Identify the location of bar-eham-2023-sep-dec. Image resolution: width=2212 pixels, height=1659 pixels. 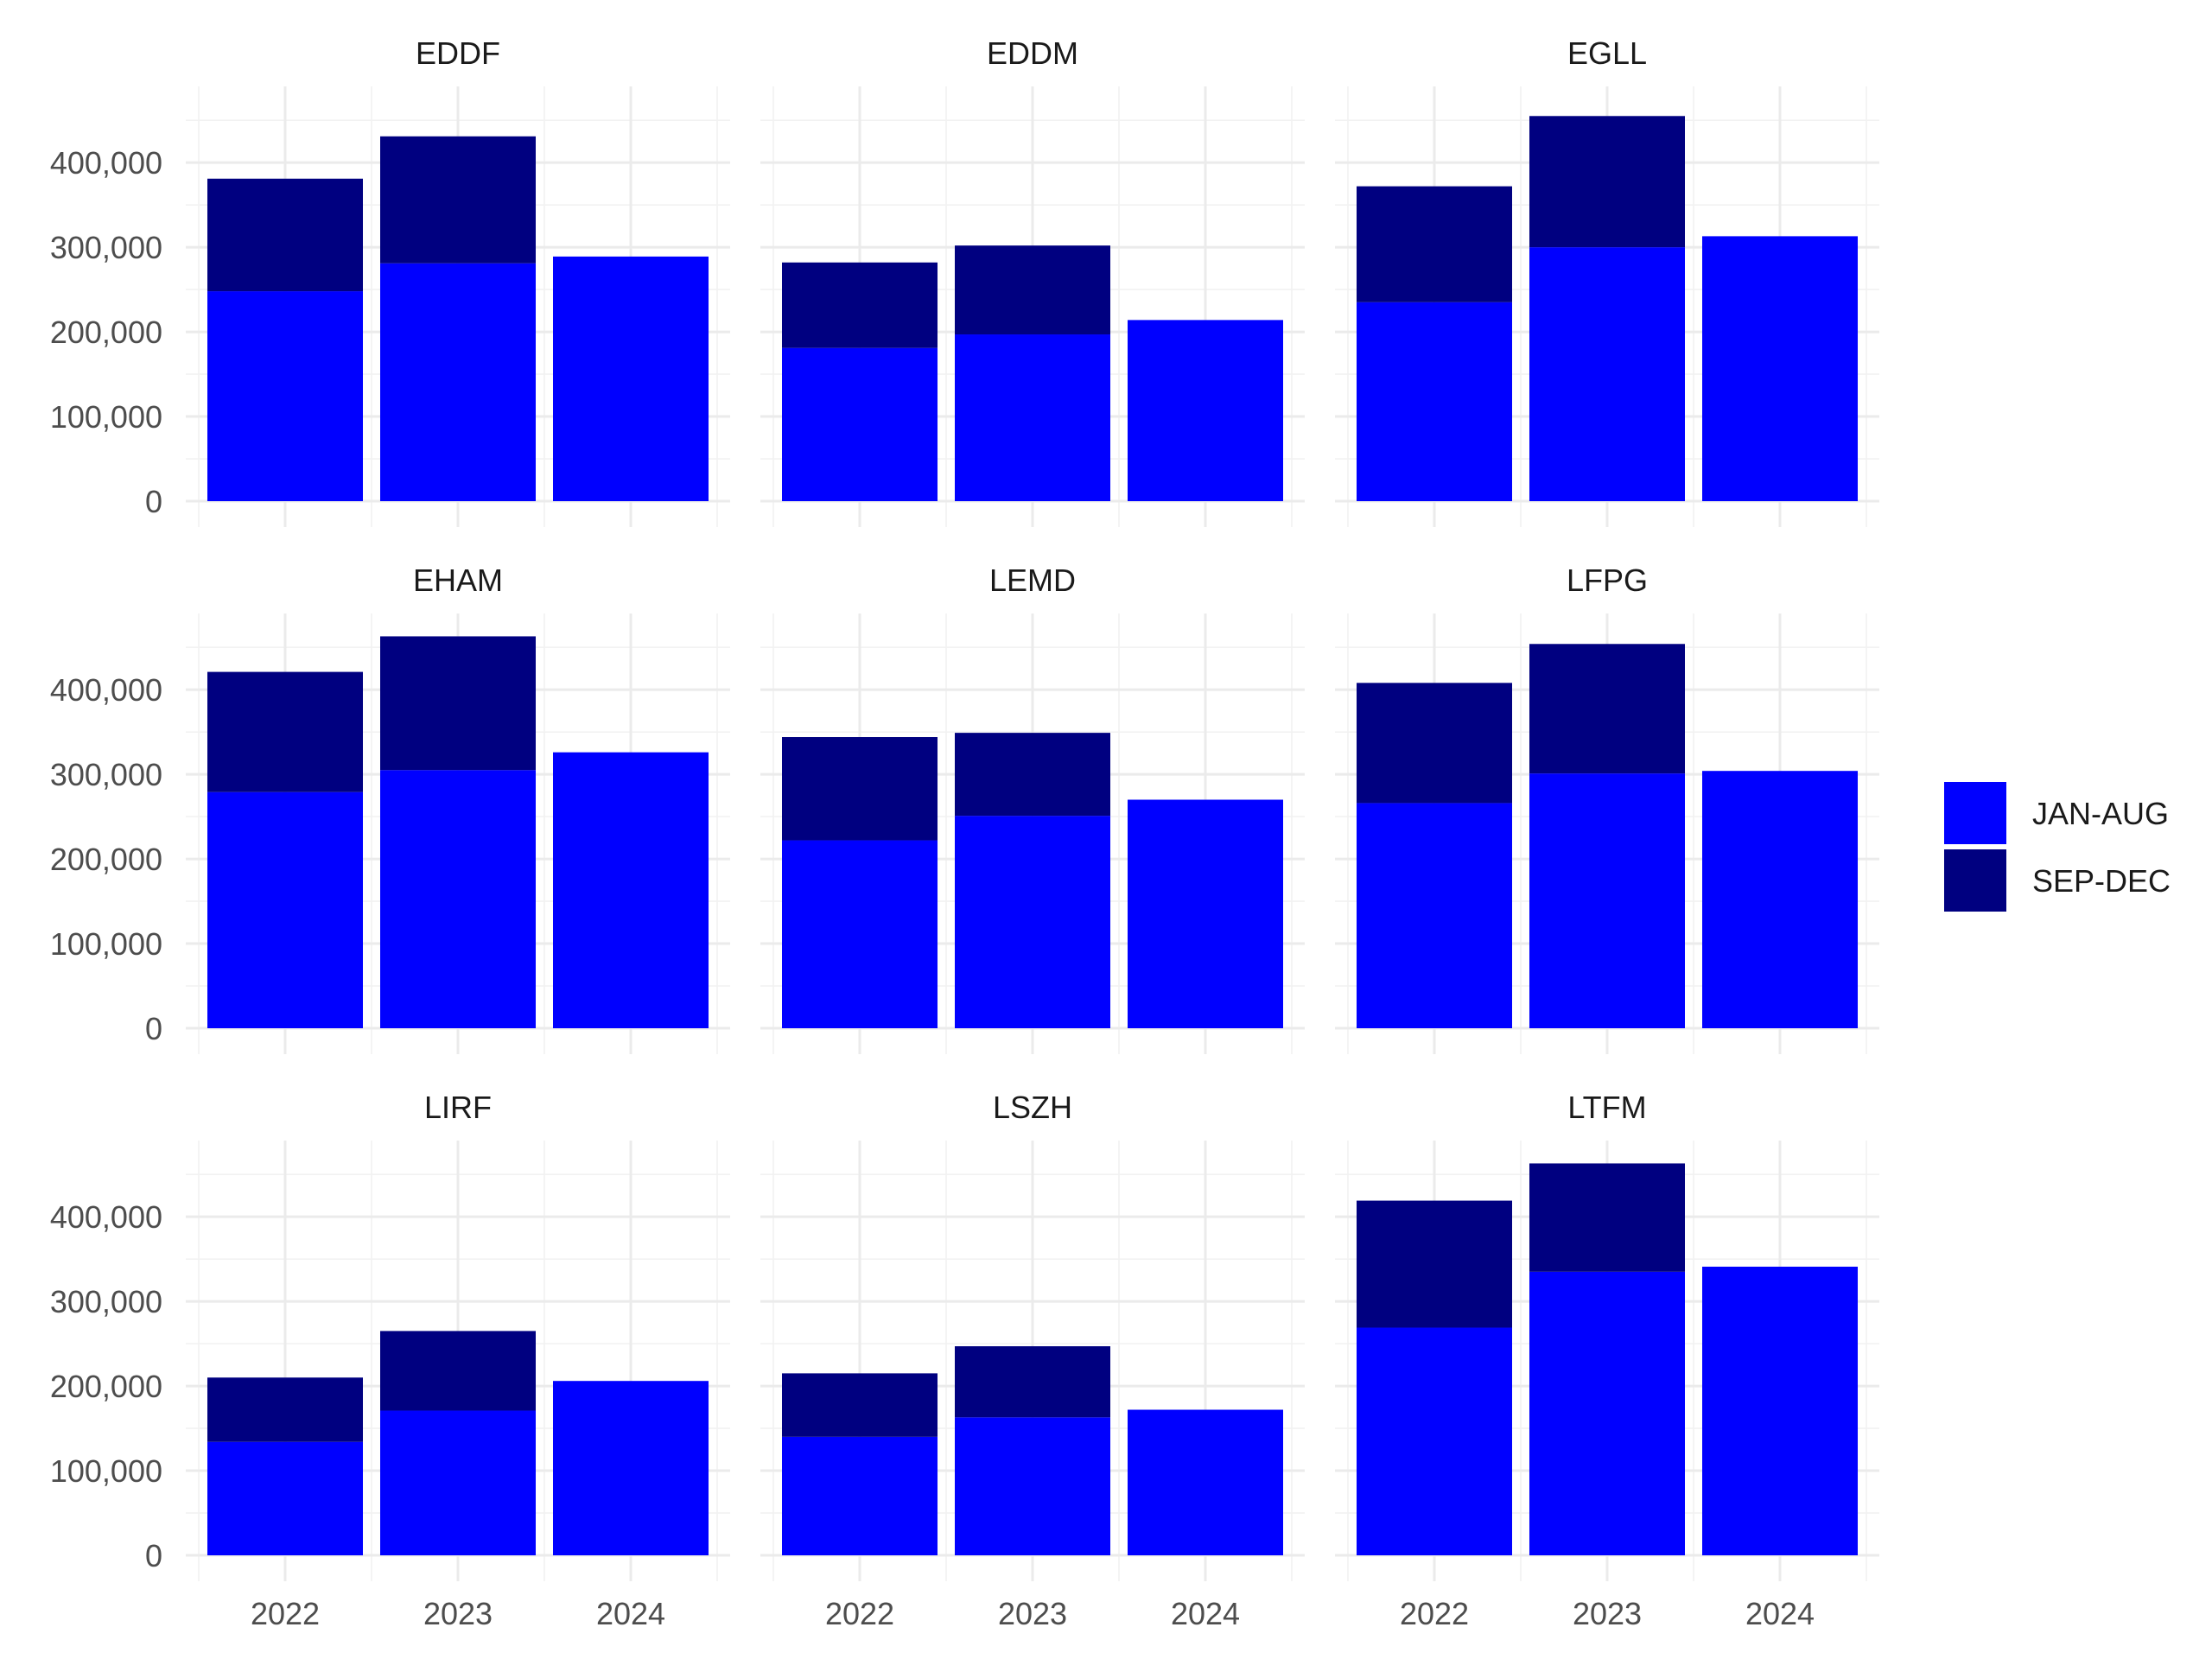
(458, 703).